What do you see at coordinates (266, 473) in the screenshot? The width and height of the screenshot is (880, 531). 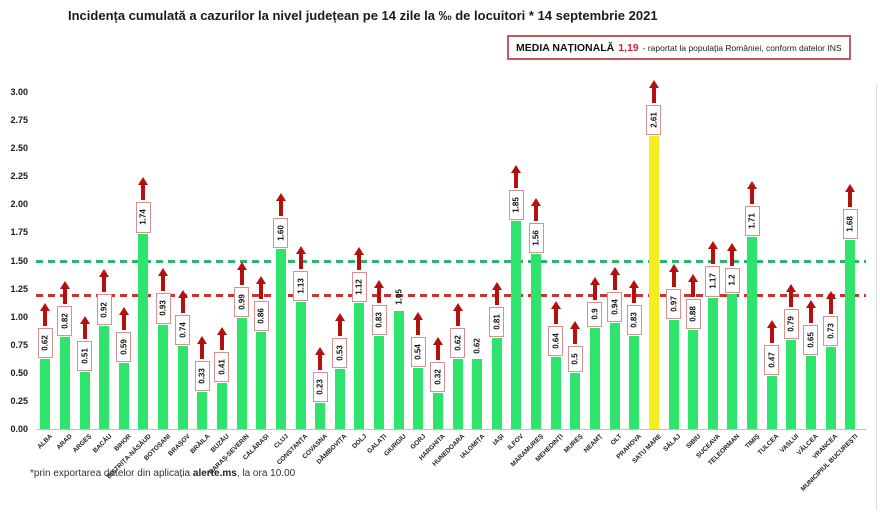 I see `footnote-suffix: , la ora 10.00` at bounding box center [266, 473].